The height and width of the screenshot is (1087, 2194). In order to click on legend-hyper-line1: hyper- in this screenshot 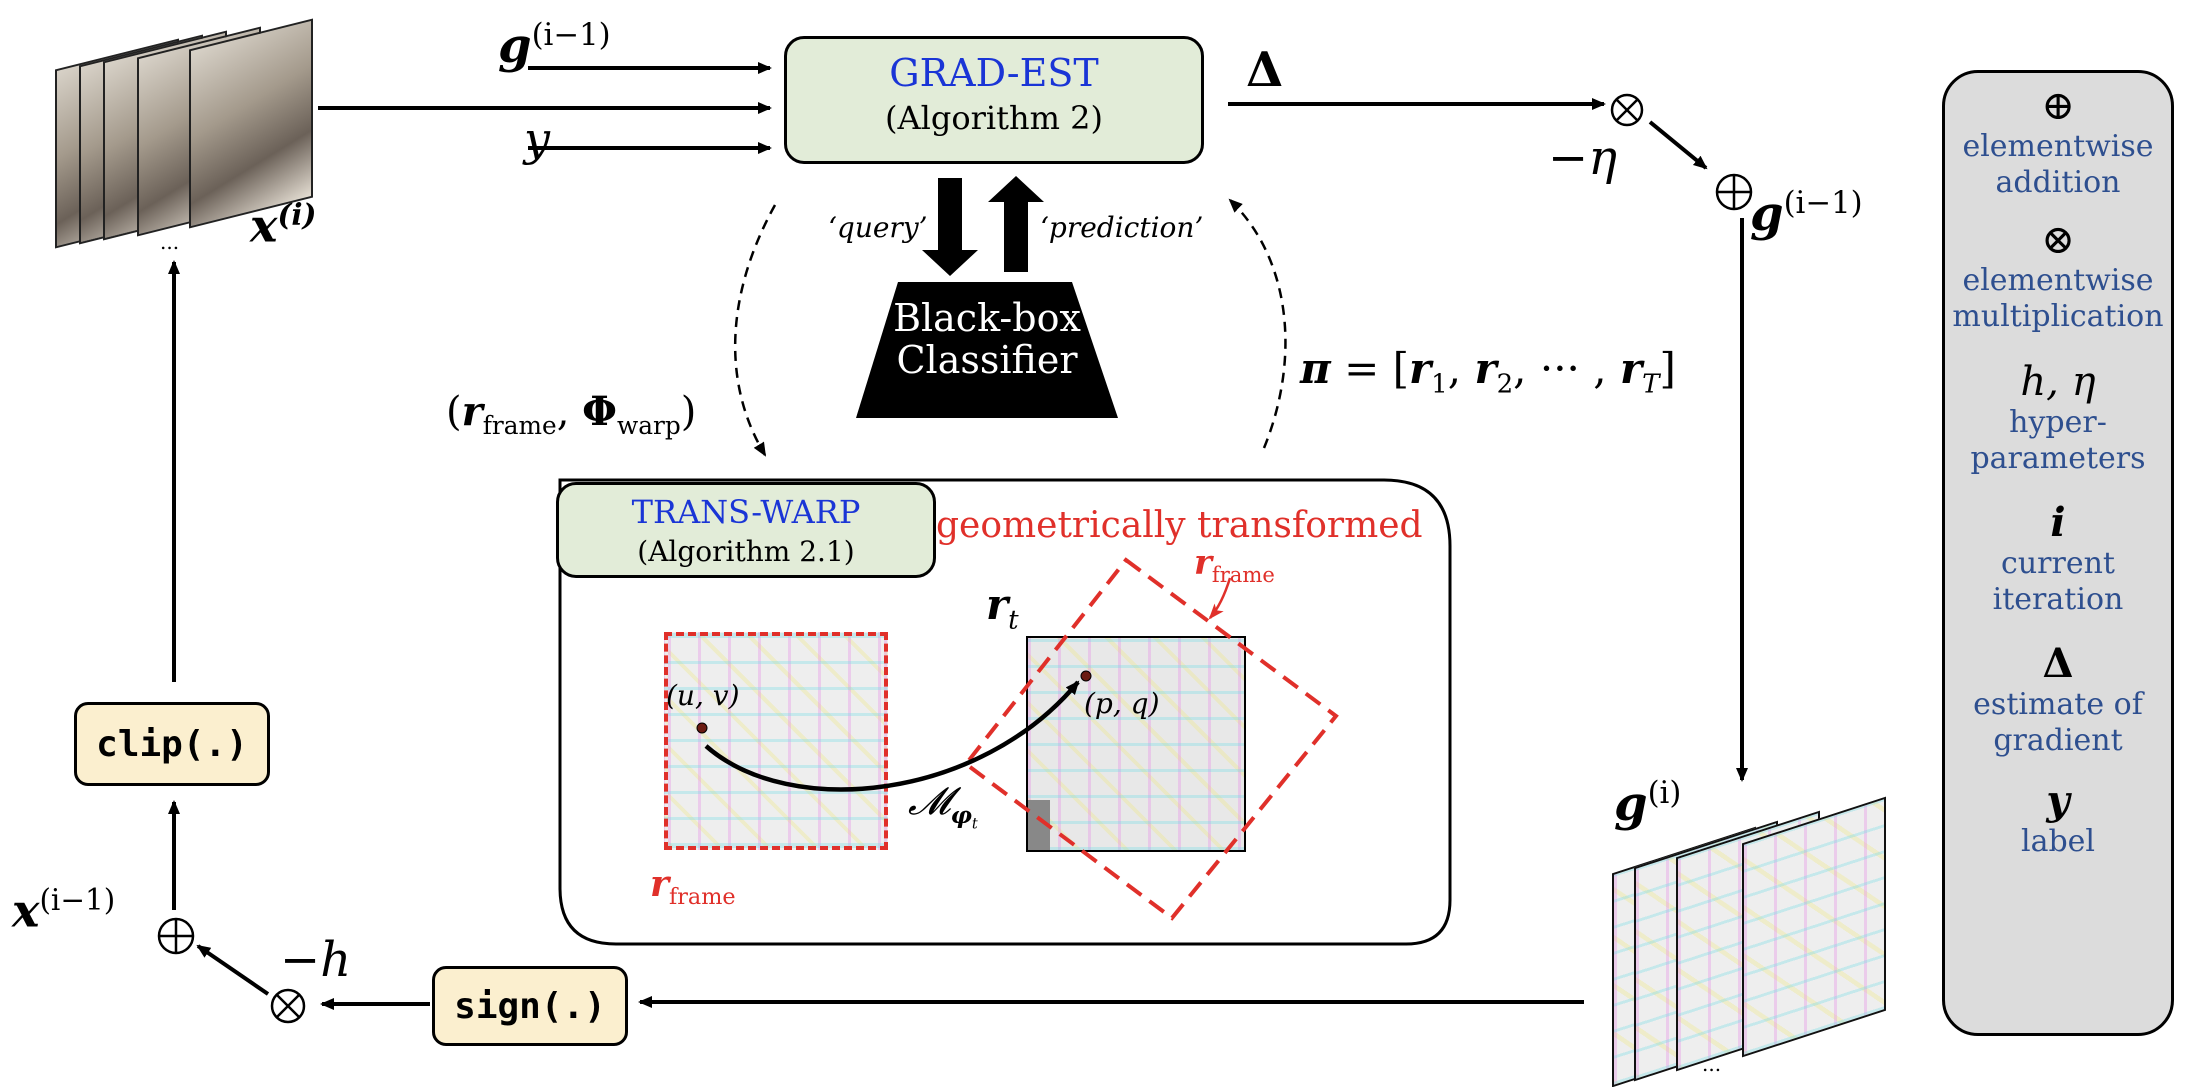, I will do `click(2058, 422)`.